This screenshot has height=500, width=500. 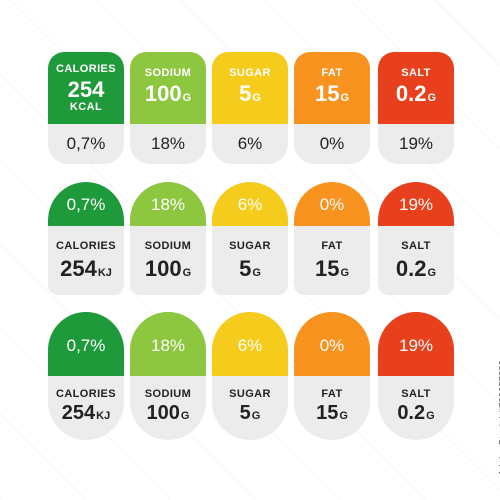 I want to click on percent-half: 0,7%, so click(x=86, y=344).